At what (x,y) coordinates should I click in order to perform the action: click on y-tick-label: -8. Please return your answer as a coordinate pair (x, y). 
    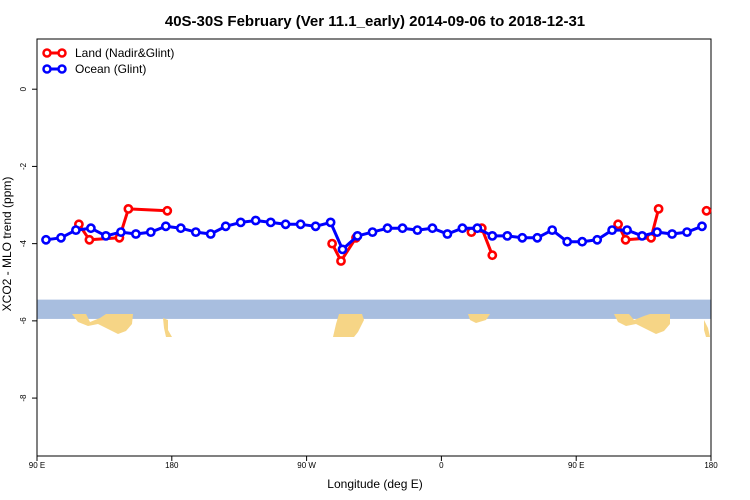
    Looking at the image, I should click on (23, 398).